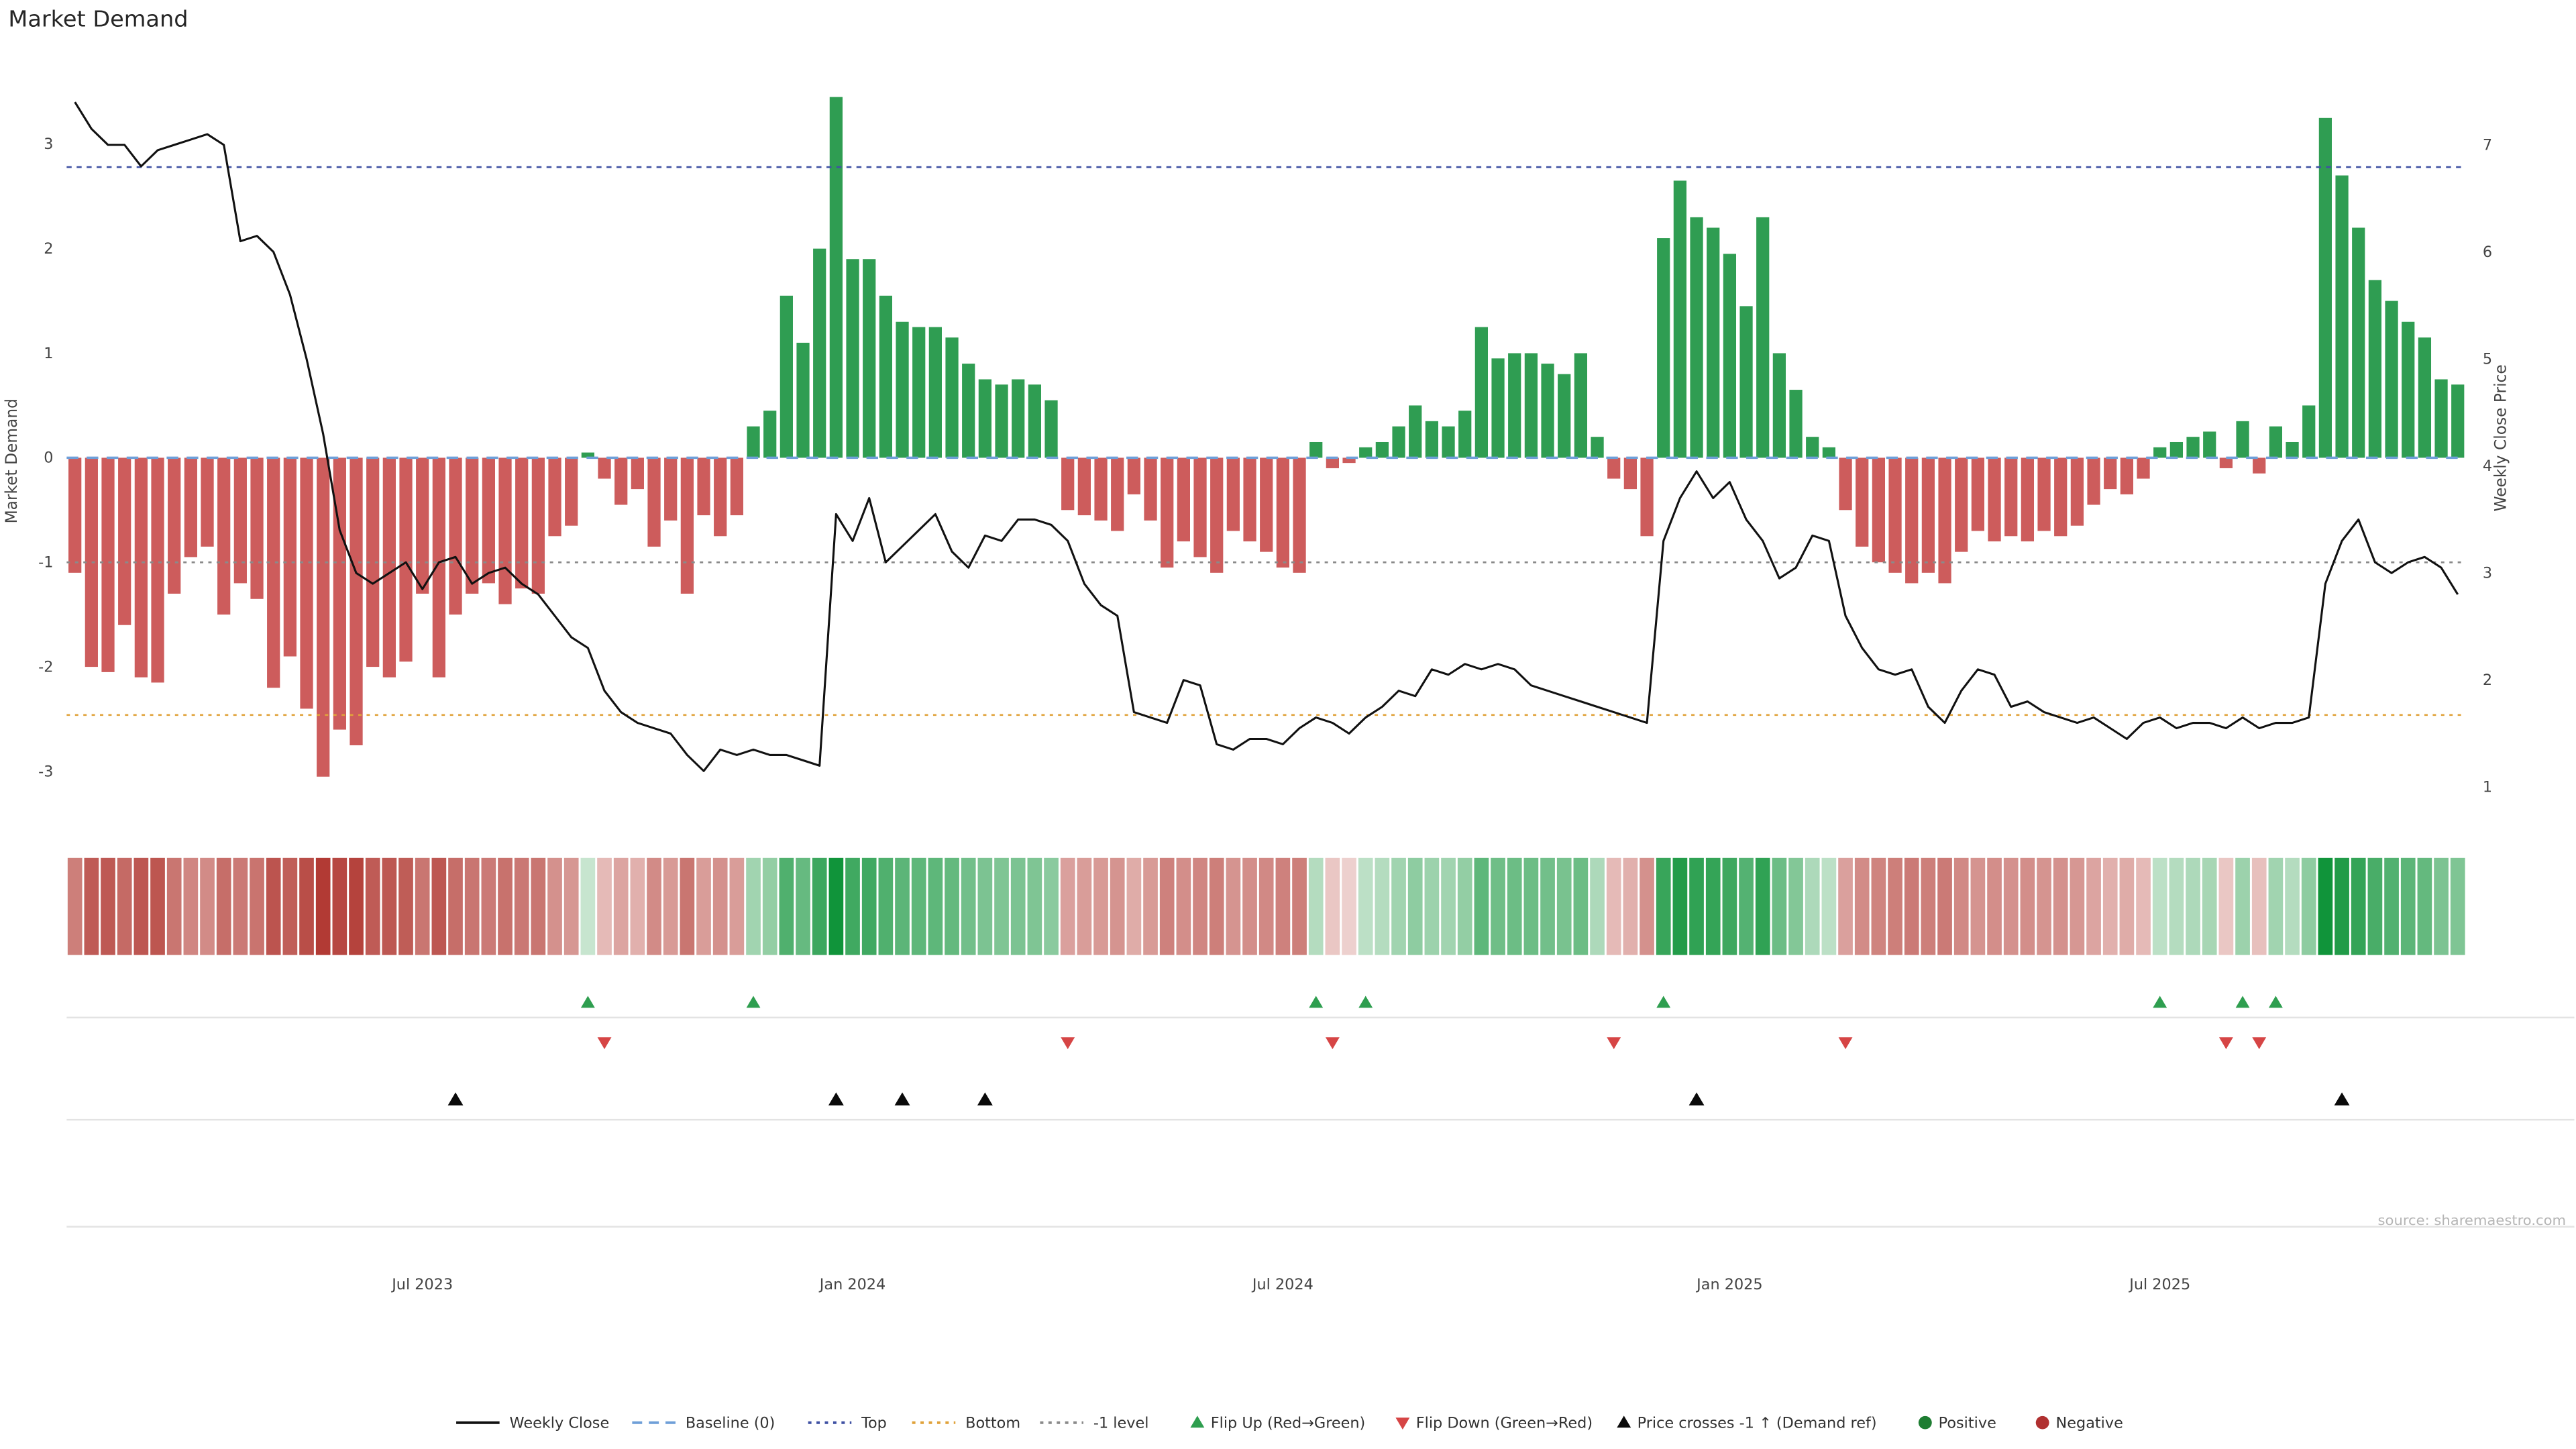  I want to click on chart-title: Market Demand, so click(98, 18).